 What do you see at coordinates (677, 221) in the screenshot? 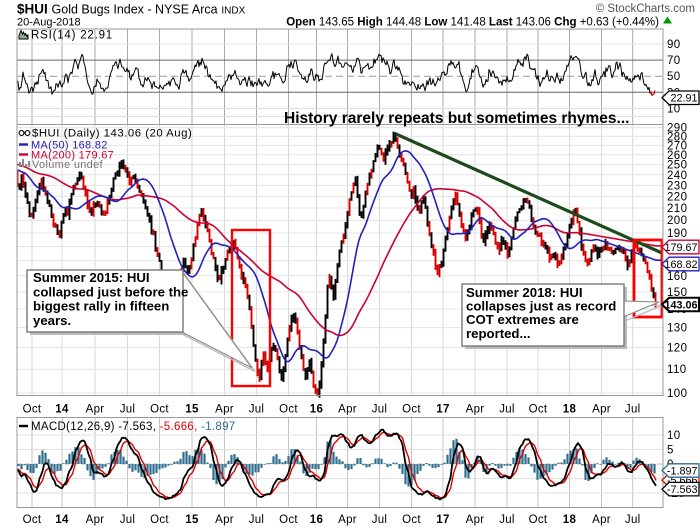
I see `svg-text: 200` at bounding box center [677, 221].